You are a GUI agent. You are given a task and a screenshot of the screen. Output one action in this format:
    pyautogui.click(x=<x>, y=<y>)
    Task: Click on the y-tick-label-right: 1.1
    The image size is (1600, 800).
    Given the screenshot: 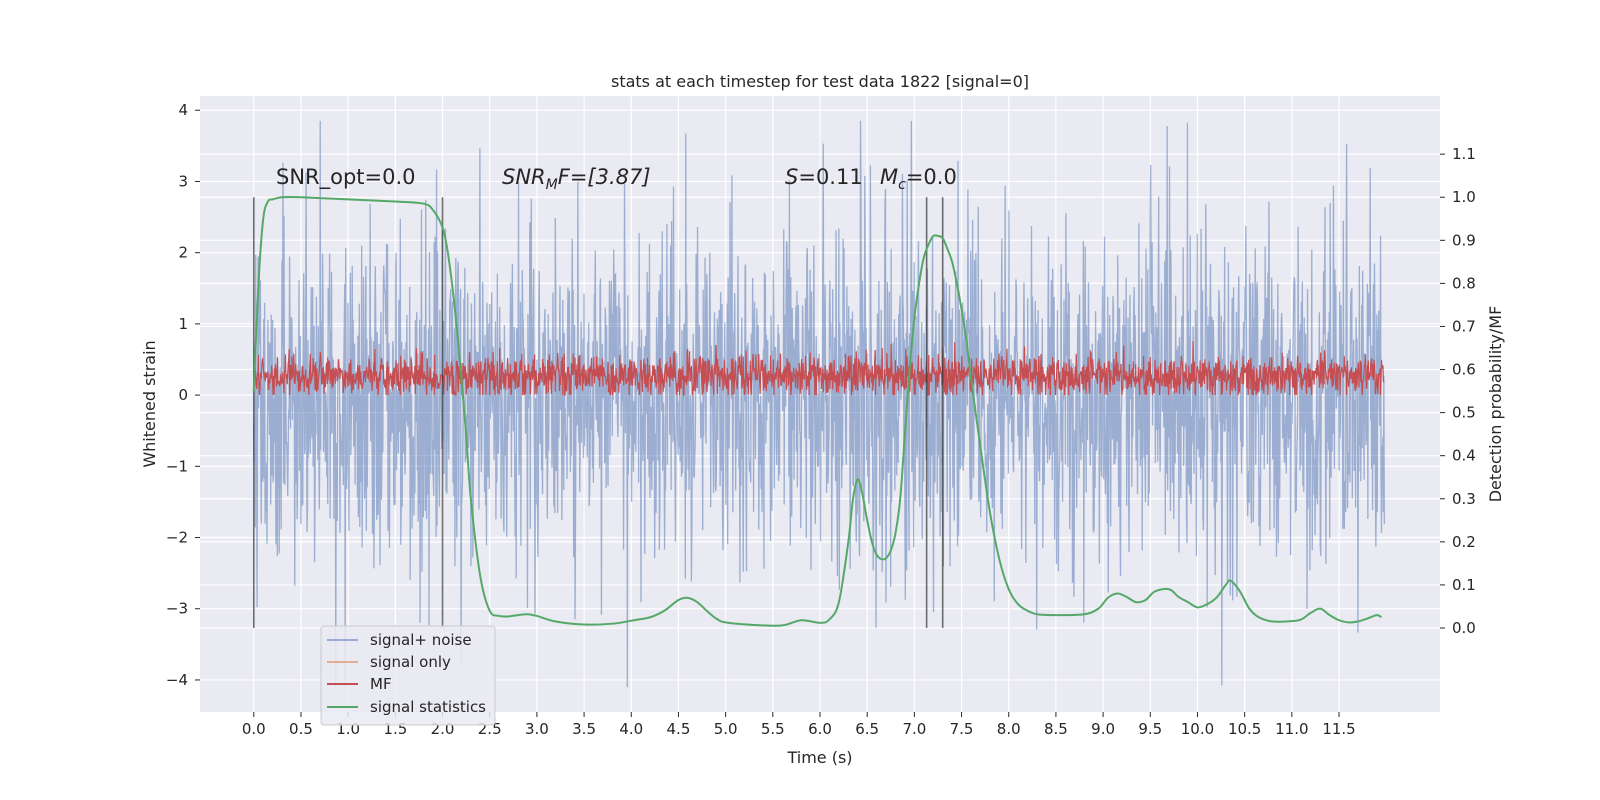 What is the action you would take?
    pyautogui.click(x=1464, y=154)
    